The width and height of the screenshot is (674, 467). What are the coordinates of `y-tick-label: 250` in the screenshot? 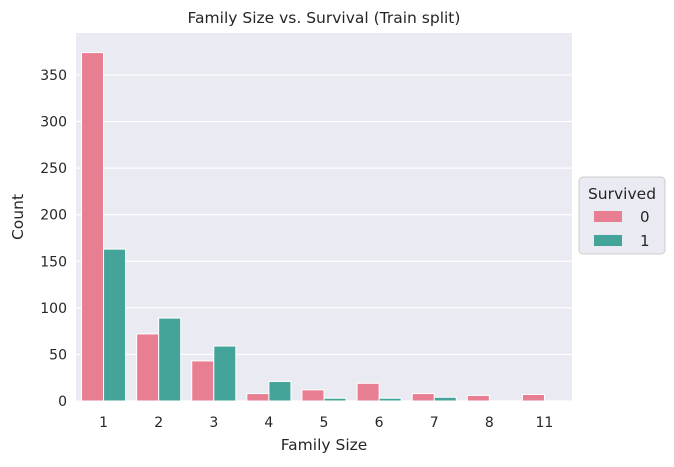 It's located at (53, 169).